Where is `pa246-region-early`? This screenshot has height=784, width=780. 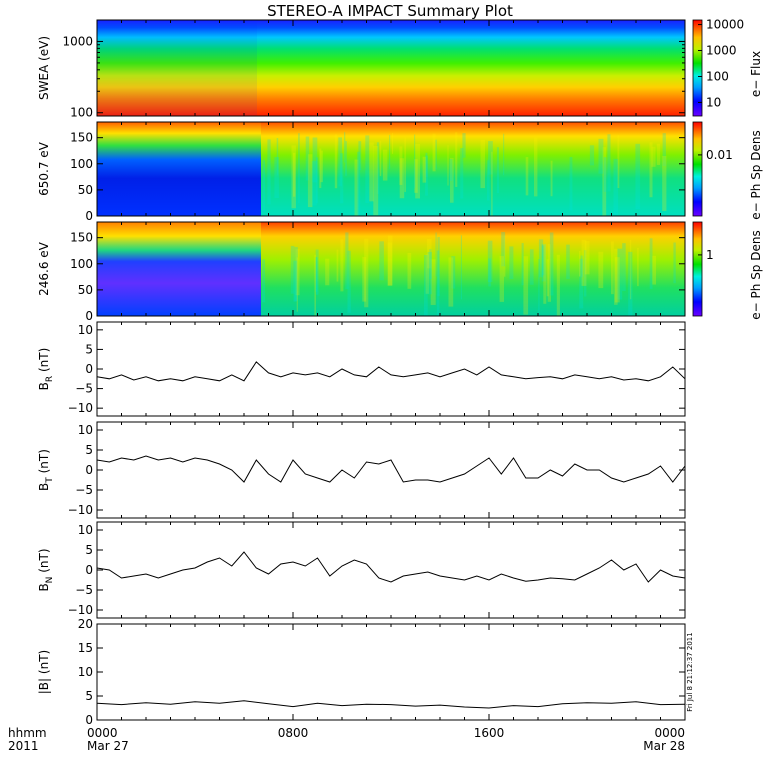 pa246-region-early is located at coordinates (179, 269).